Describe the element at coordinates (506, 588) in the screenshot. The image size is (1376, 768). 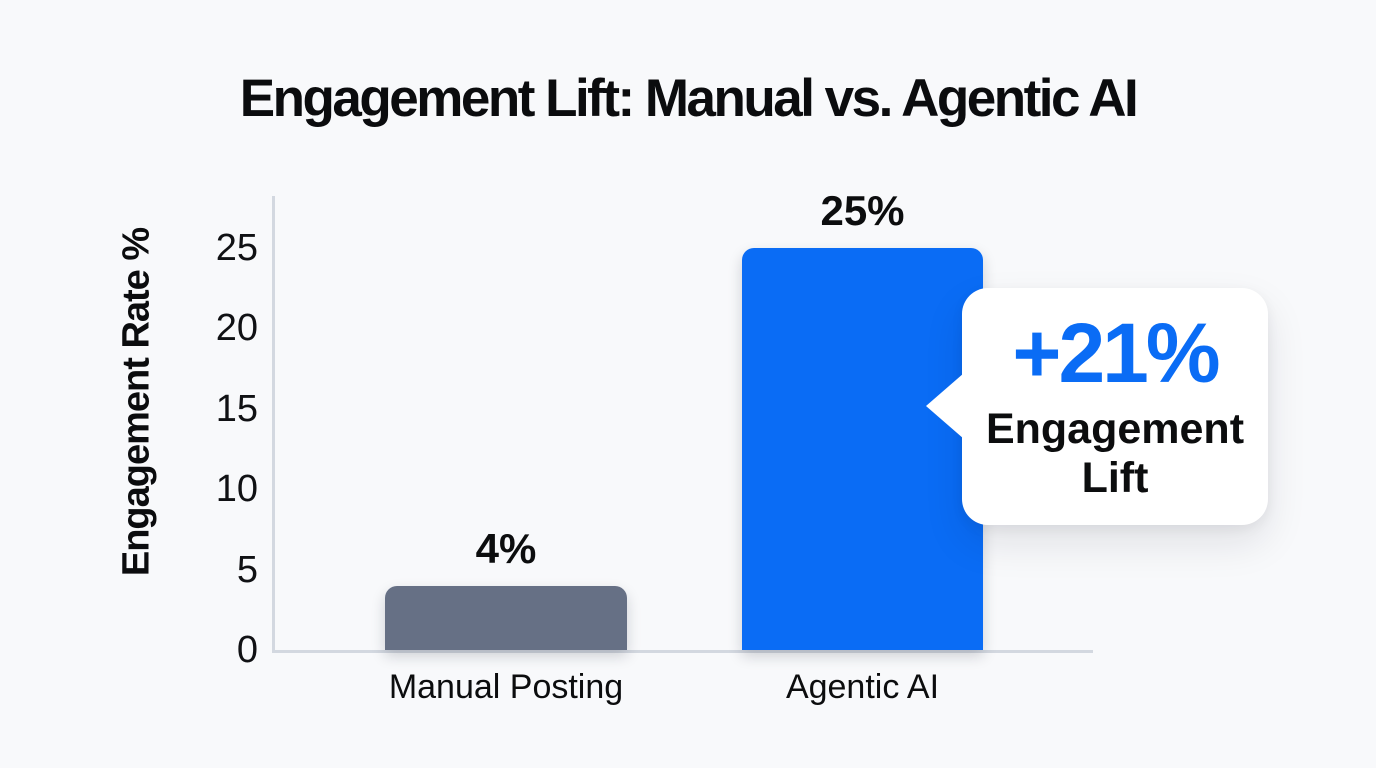
I see `bar-manual-posting: 4%` at that location.